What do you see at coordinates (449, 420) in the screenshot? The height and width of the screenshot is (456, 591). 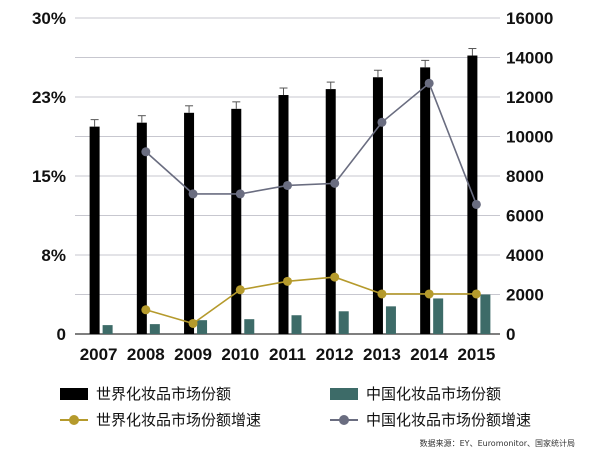 I see `legend-label: 中国化妆品市场份额增速` at bounding box center [449, 420].